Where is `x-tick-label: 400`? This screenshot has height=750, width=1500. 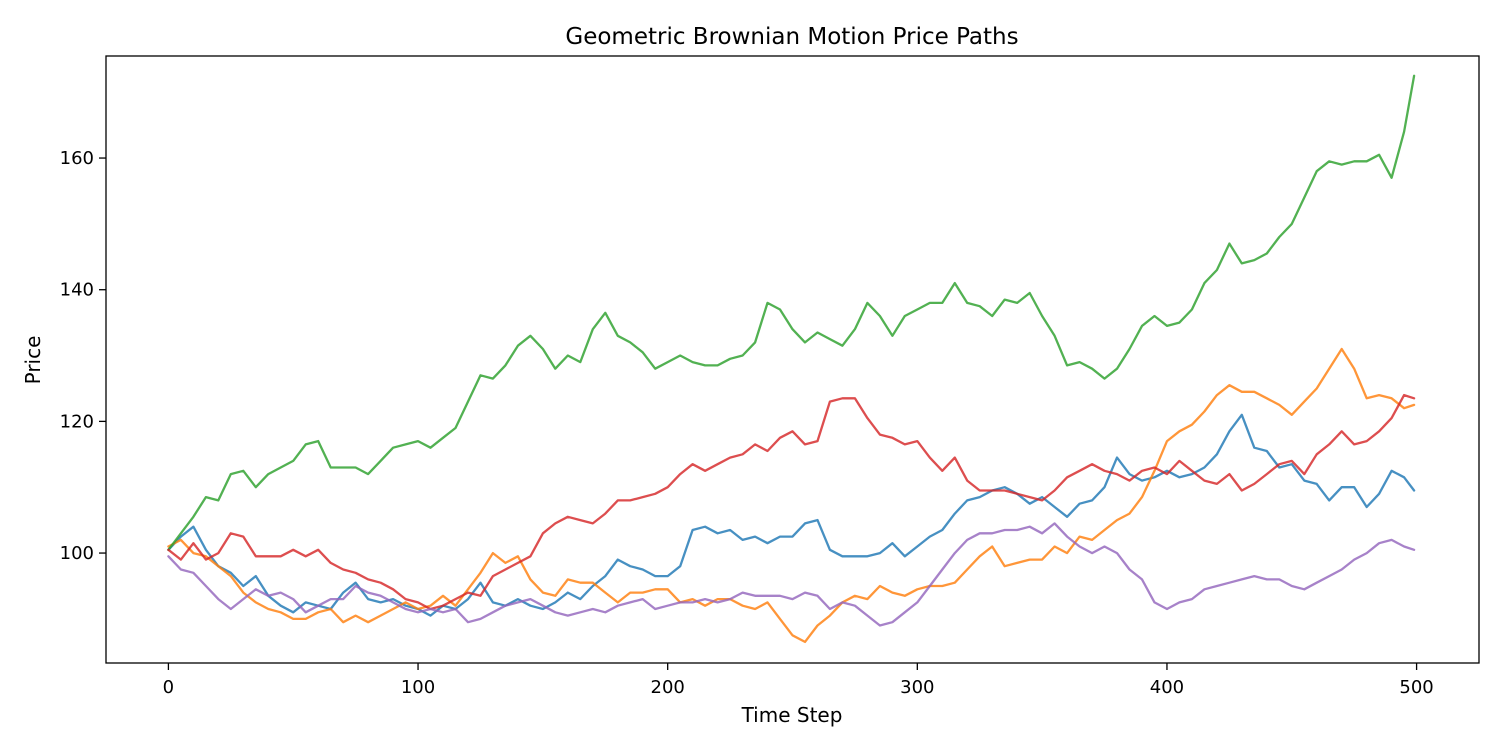
x-tick-label: 400 is located at coordinates (1167, 687).